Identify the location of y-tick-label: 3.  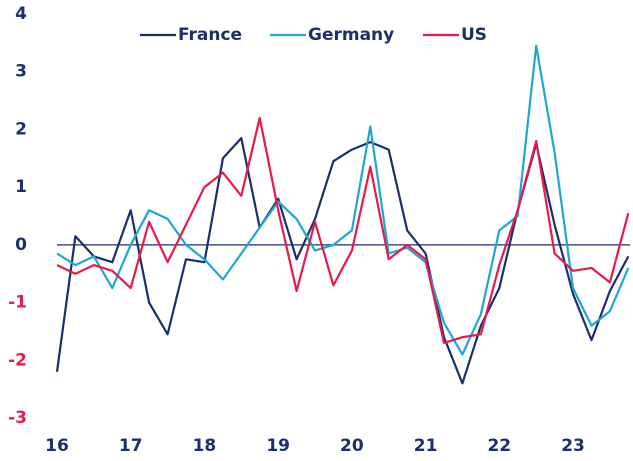
(21, 72).